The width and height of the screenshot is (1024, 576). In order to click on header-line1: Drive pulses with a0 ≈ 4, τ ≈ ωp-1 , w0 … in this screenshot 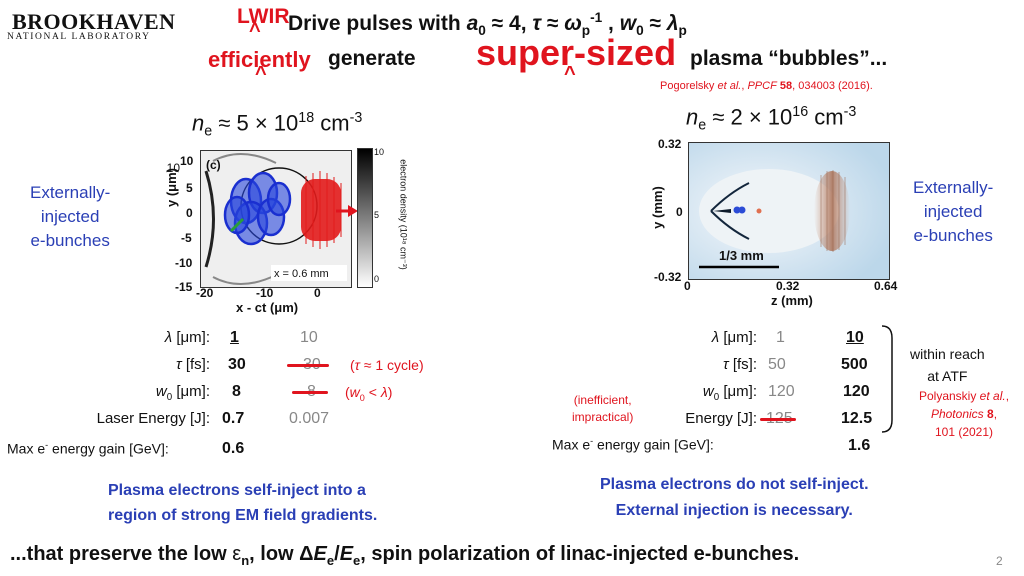, I will do `click(487, 24)`.